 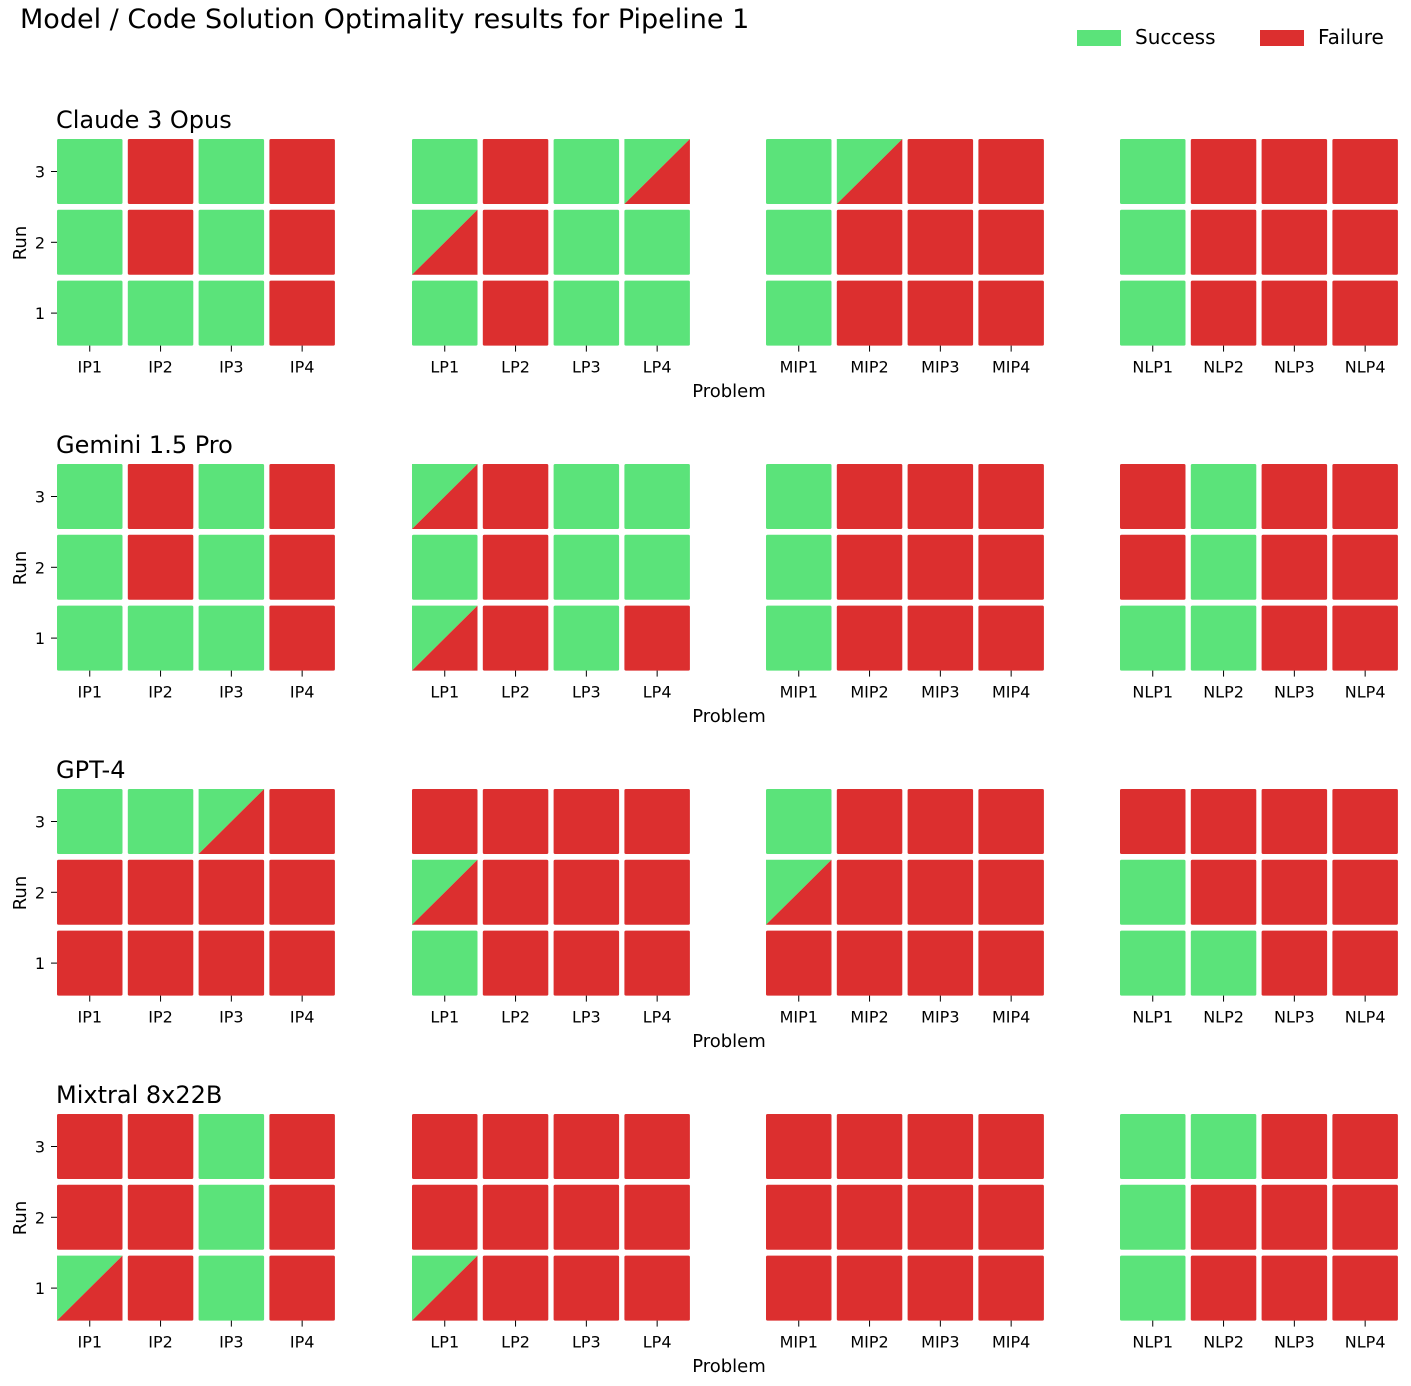 What do you see at coordinates (869, 821) in the screenshot?
I see `cell-gpt-4-mip2-run3` at bounding box center [869, 821].